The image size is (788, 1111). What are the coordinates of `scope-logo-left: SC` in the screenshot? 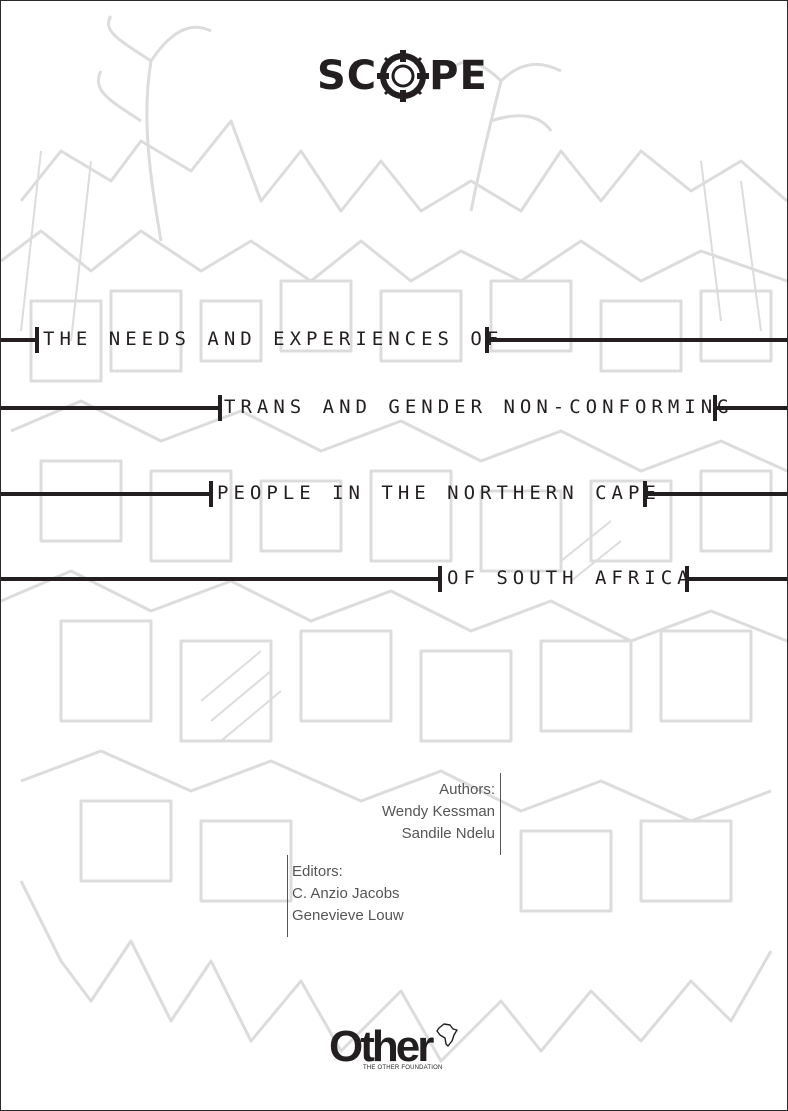 It's located at (347, 76).